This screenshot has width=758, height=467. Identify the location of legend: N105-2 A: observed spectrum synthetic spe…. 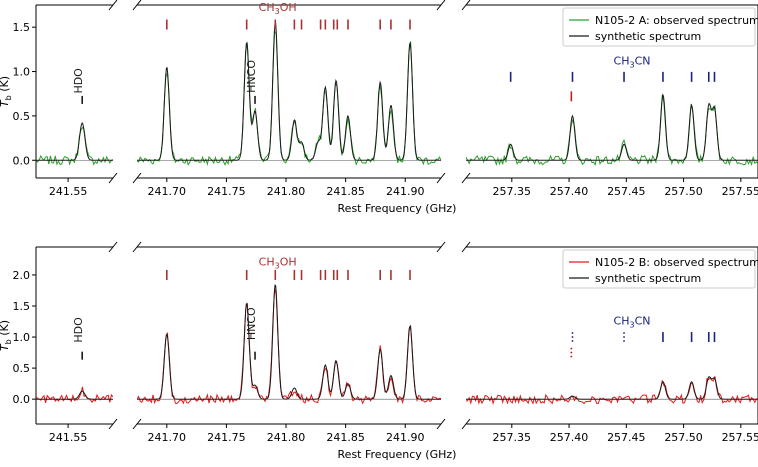
(660, 27).